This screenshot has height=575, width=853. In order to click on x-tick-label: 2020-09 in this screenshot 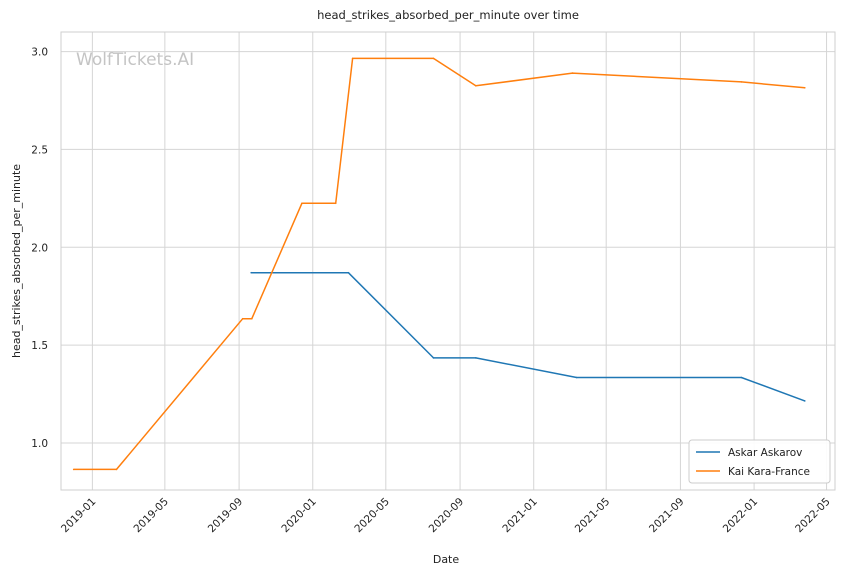, I will do `click(447, 516)`.